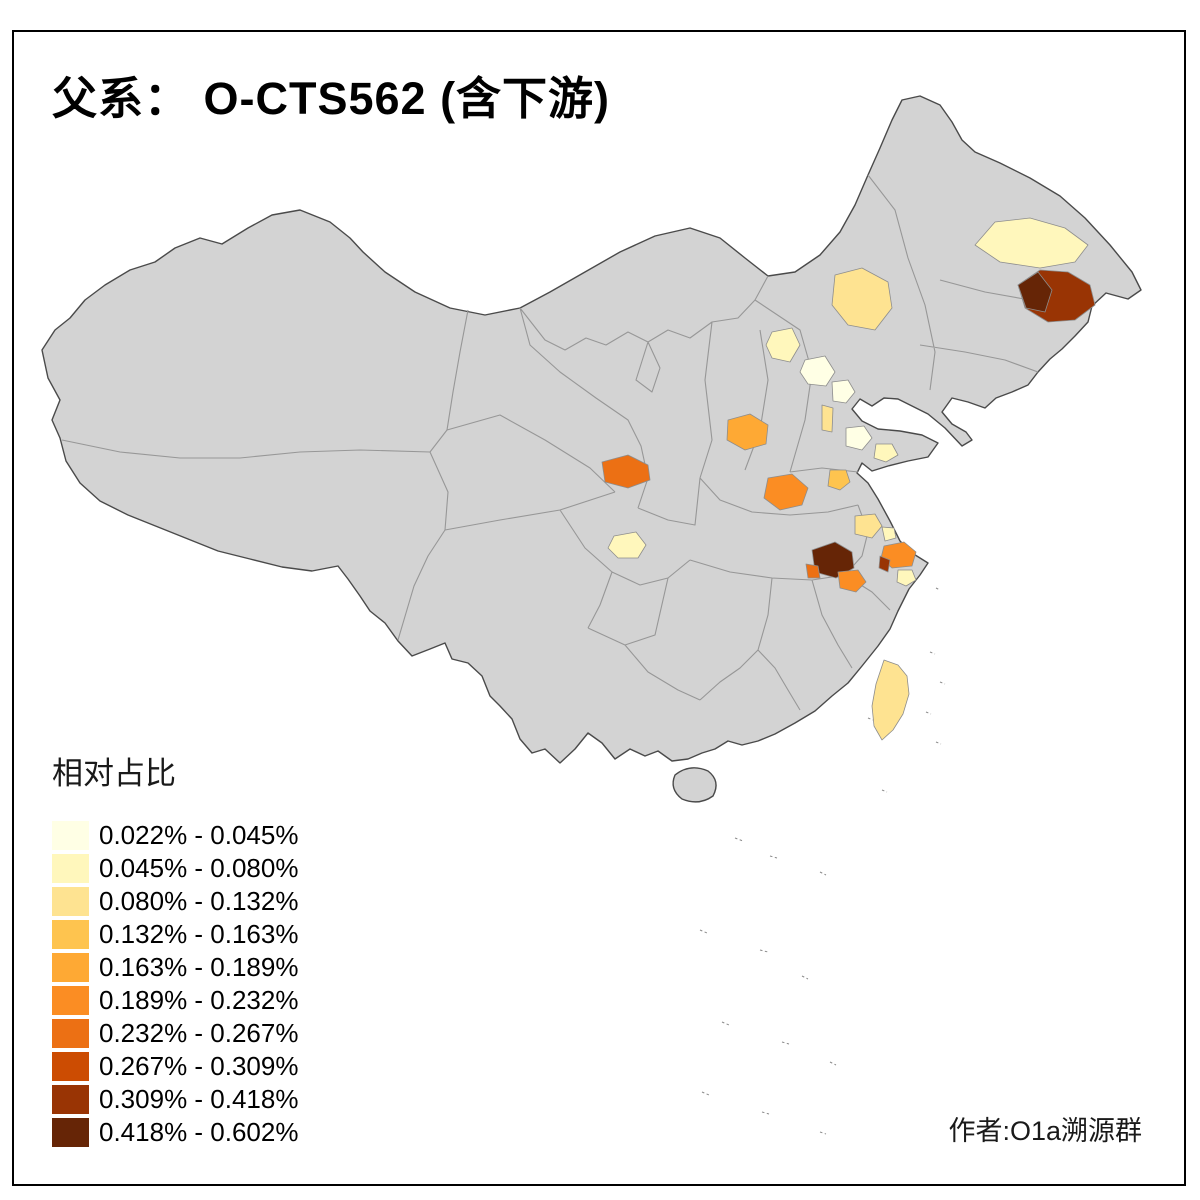 Image resolution: width=1200 pixels, height=1200 pixels. I want to click on legend-row: 0.232% - 0.267%, so click(222, 1033).